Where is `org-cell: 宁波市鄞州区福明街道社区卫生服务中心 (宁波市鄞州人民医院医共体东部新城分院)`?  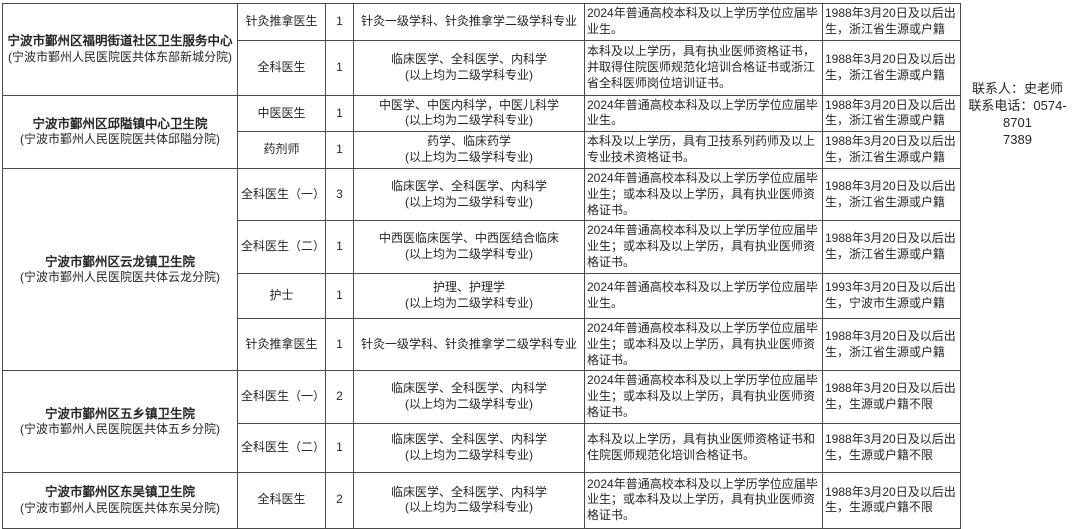
org-cell: 宁波市鄞州区福明街道社区卫生服务中心 (宁波市鄞州人民医院医共体东部新城分院) is located at coordinates (120, 49).